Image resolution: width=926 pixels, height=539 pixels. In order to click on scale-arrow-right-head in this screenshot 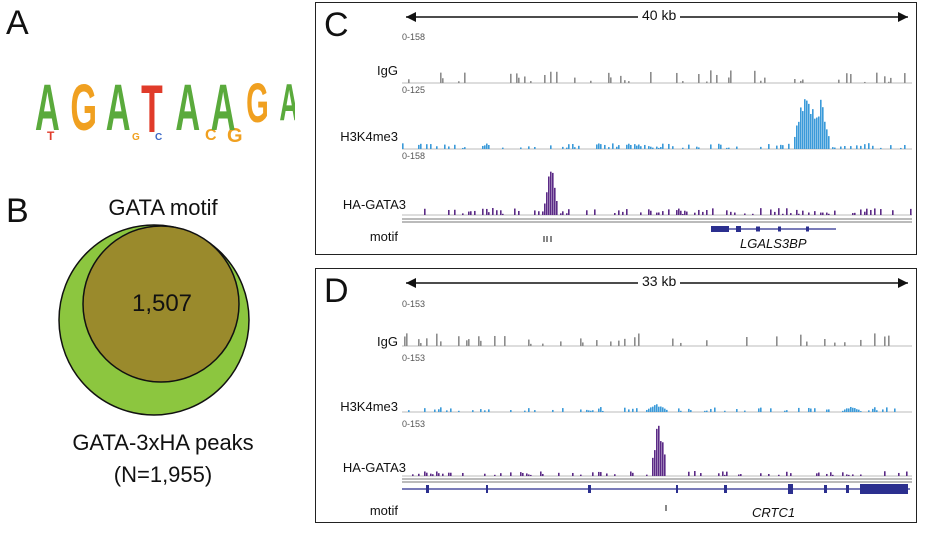, I will do `click(903, 17)`.